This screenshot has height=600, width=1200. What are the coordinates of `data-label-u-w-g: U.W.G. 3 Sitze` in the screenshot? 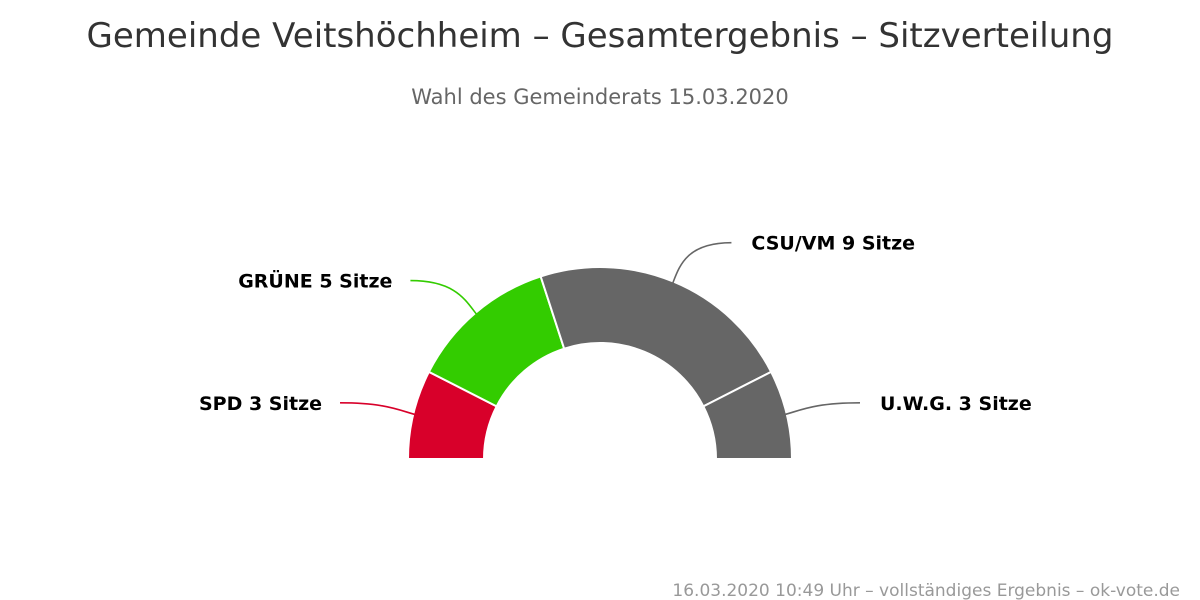 It's located at (956, 404).